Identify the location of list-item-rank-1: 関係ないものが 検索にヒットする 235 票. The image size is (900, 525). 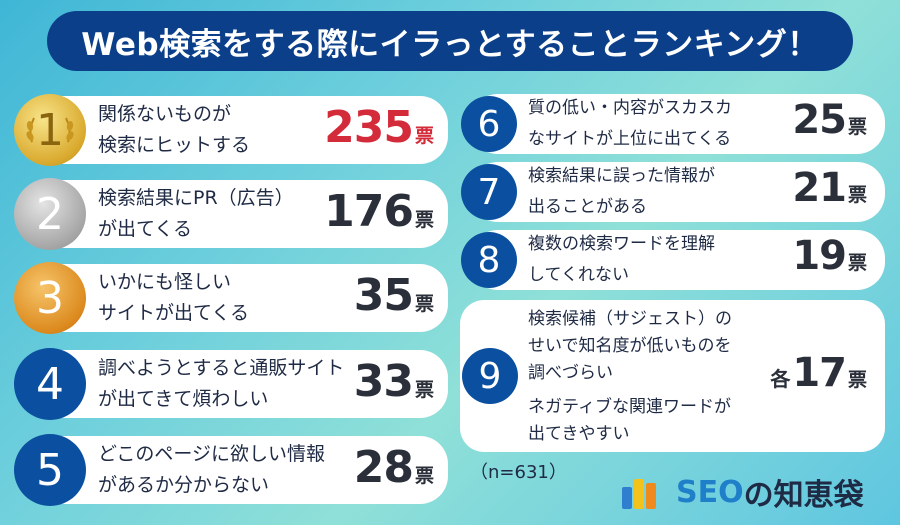
(235, 130).